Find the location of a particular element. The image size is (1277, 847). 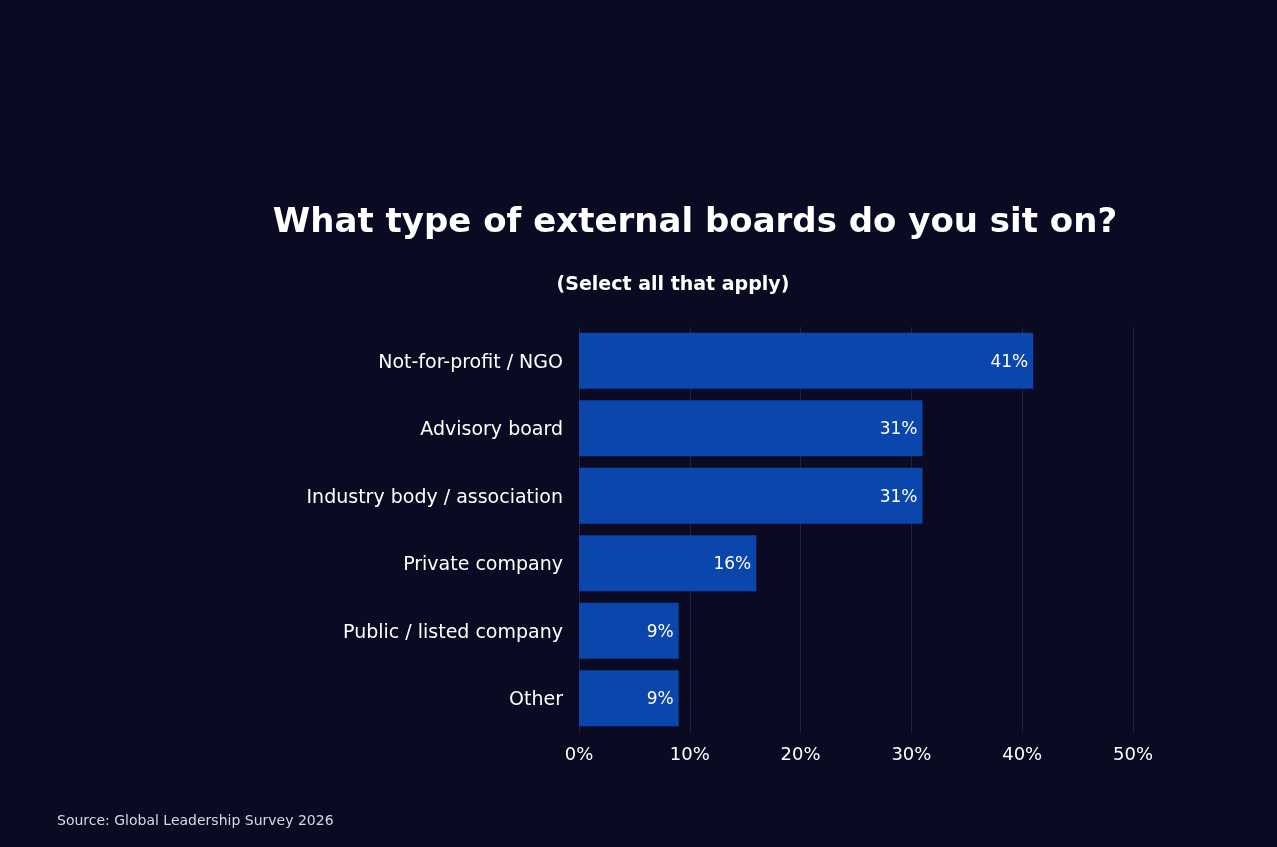

x-tick-label: 40% is located at coordinates (1022, 753).